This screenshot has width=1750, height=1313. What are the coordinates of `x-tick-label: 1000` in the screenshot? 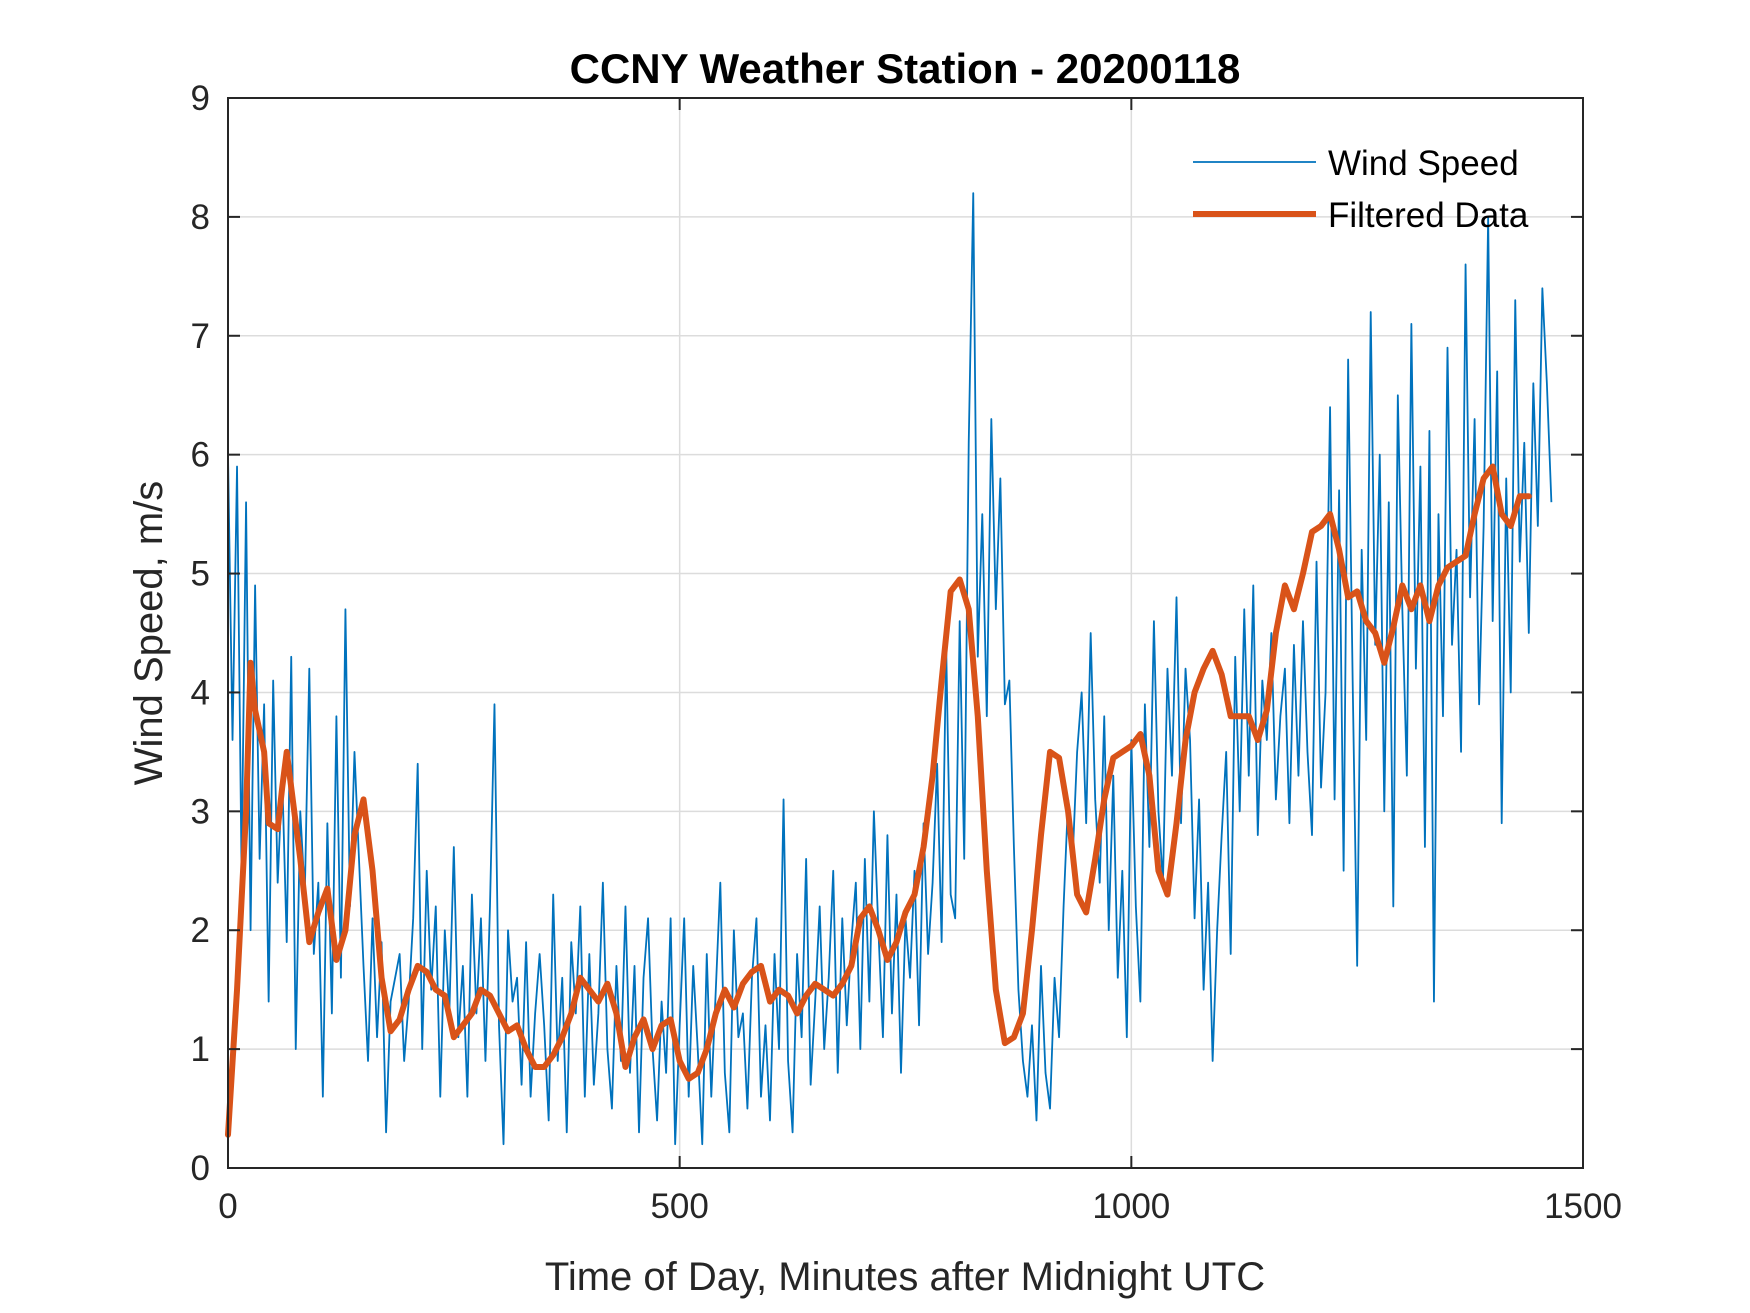 It's located at (1131, 1206).